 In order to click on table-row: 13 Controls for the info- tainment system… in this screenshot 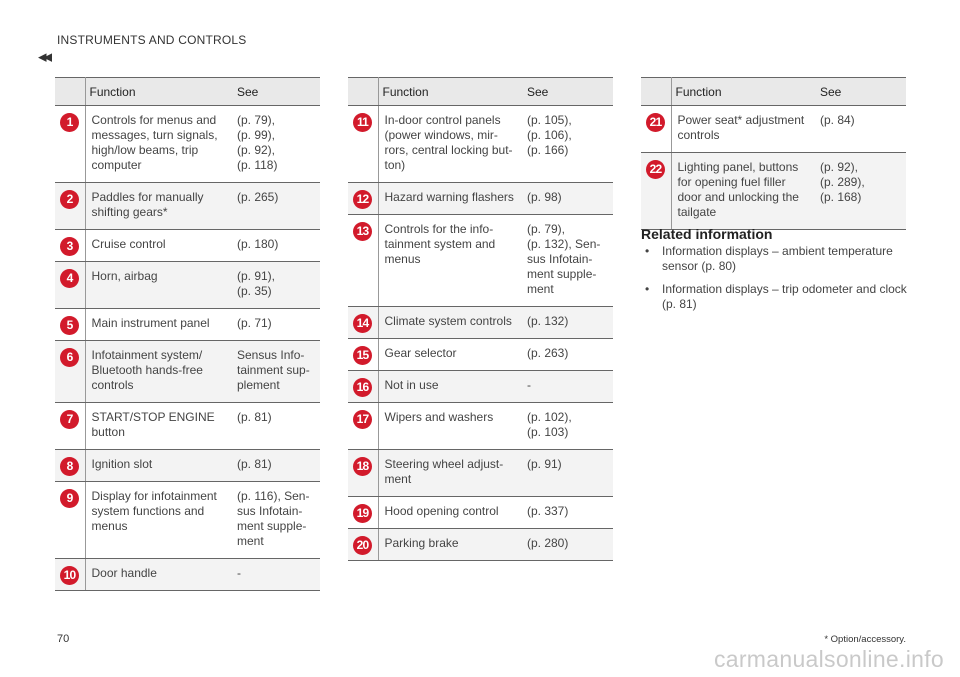, I will do `click(480, 260)`.